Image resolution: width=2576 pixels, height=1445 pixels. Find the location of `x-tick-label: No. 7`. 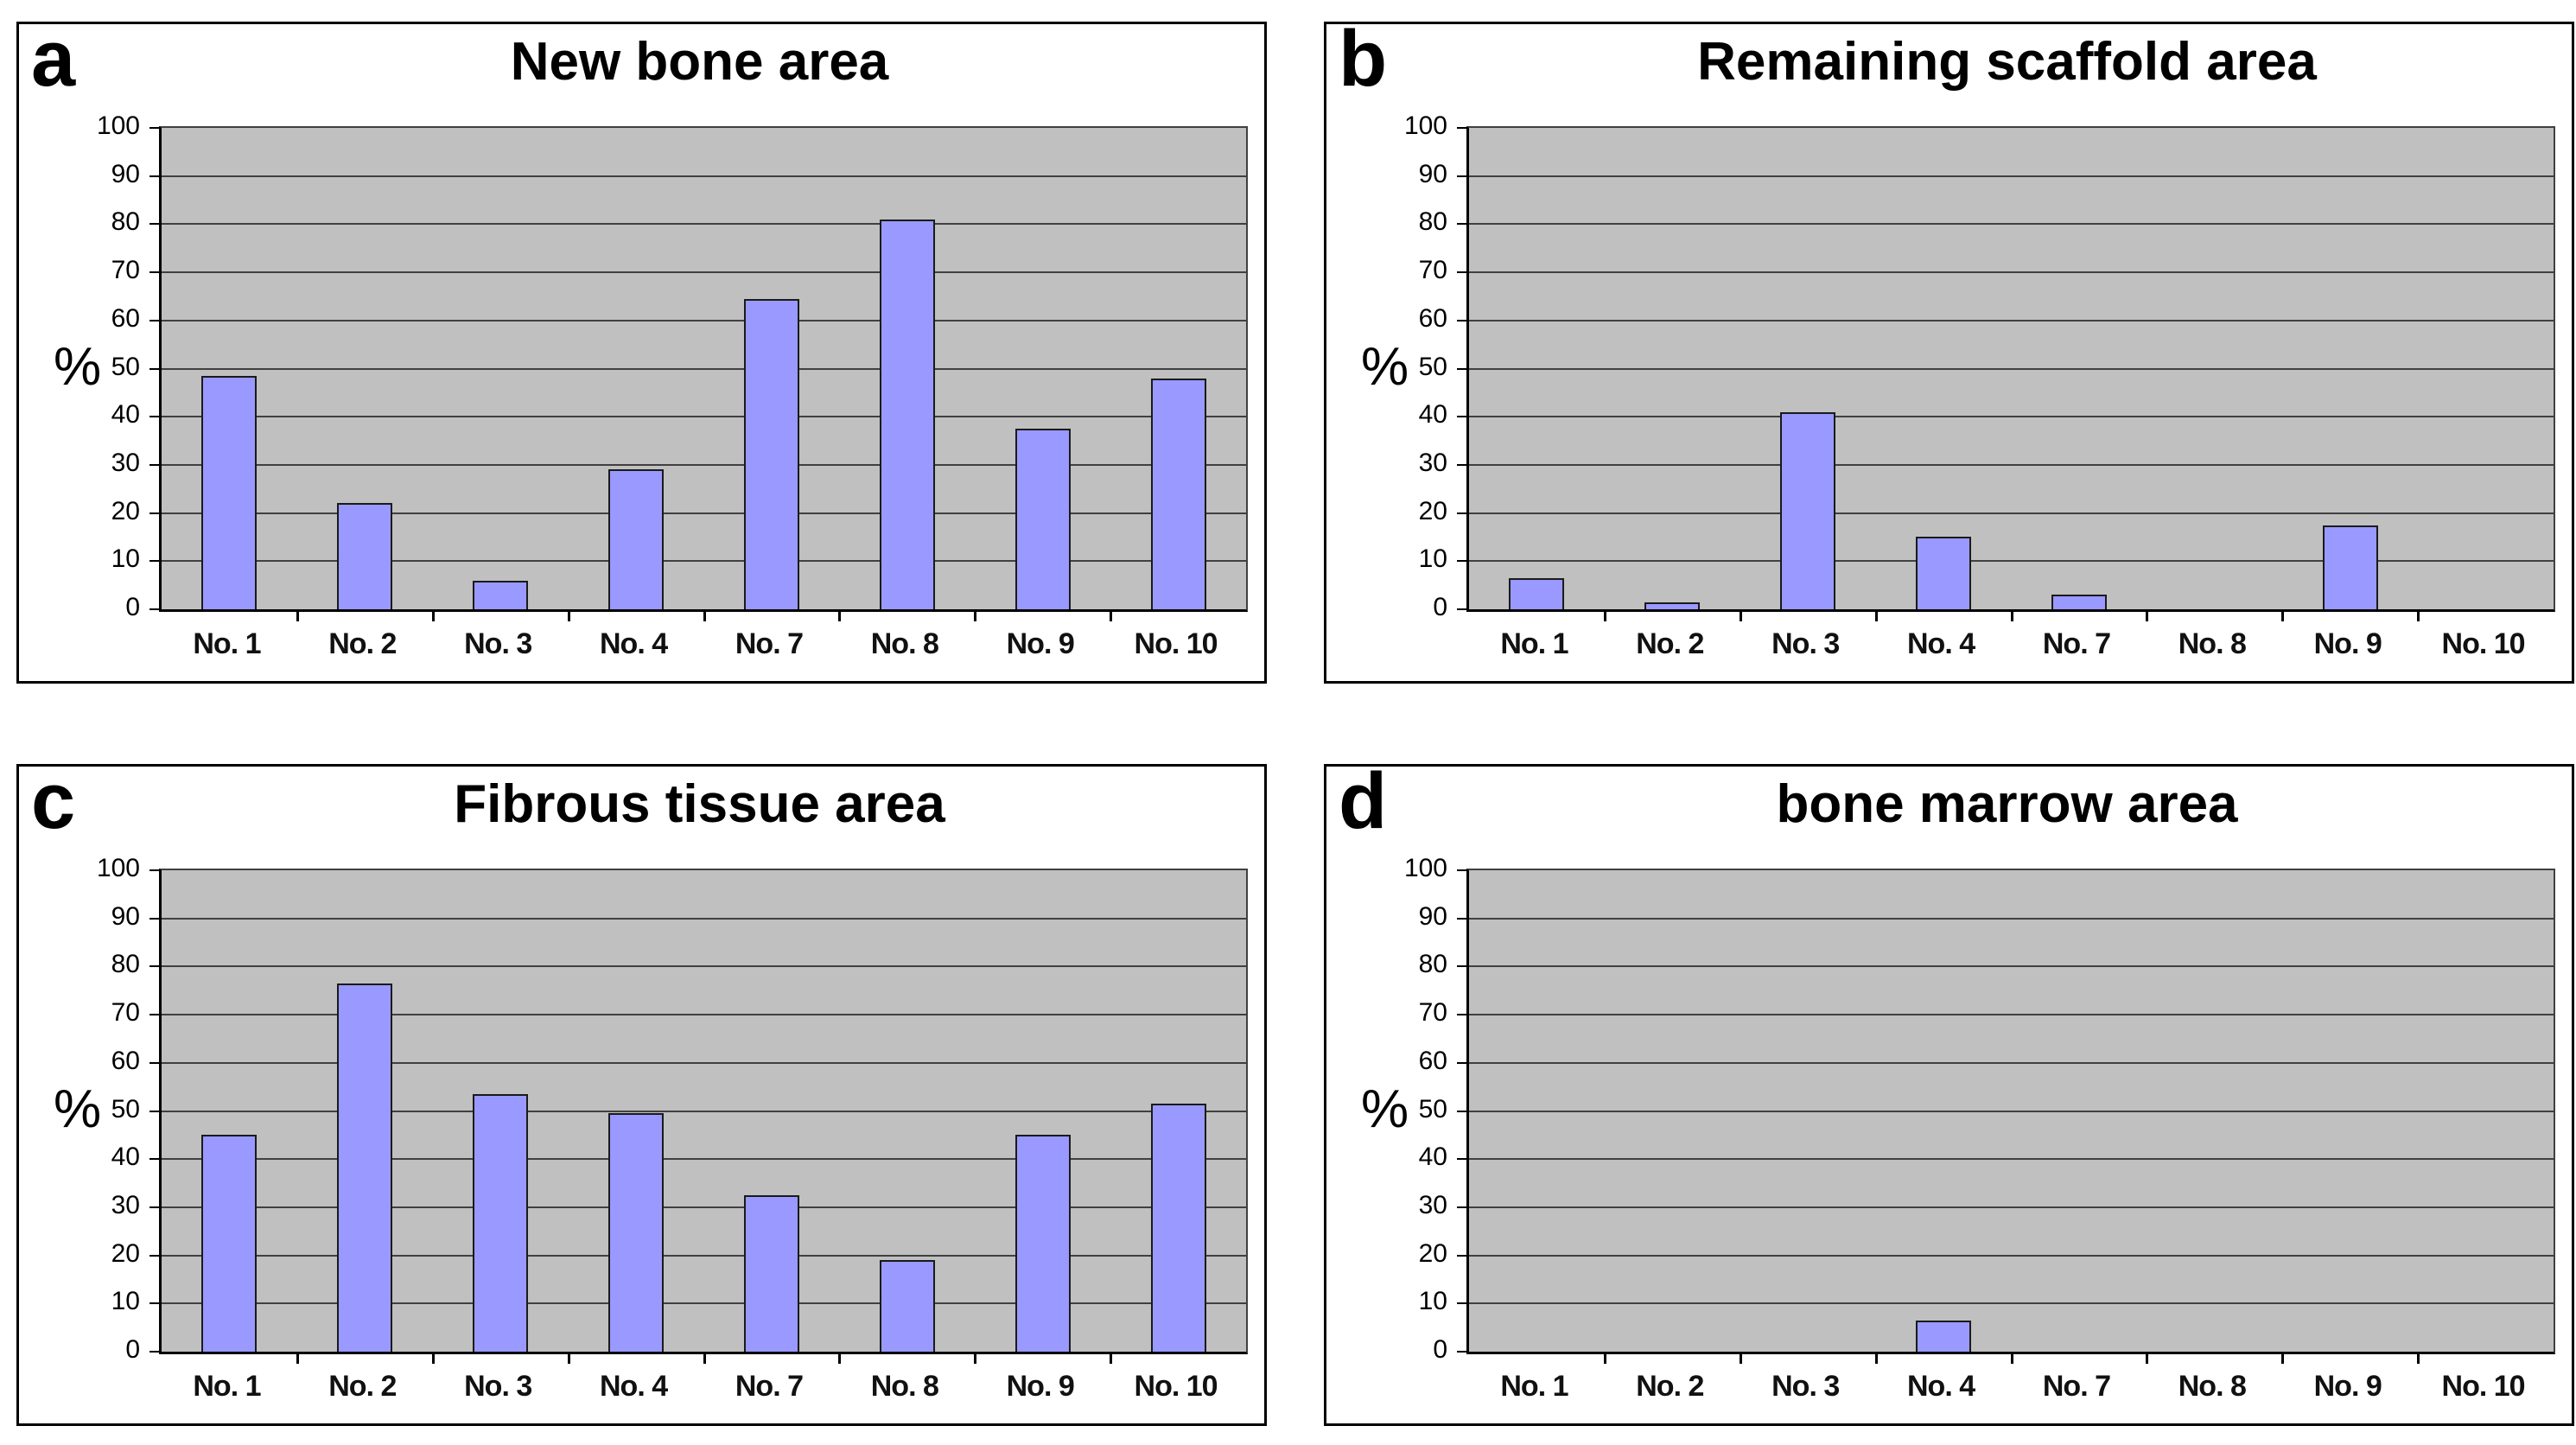

x-tick-label: No. 7 is located at coordinates (2076, 1386).